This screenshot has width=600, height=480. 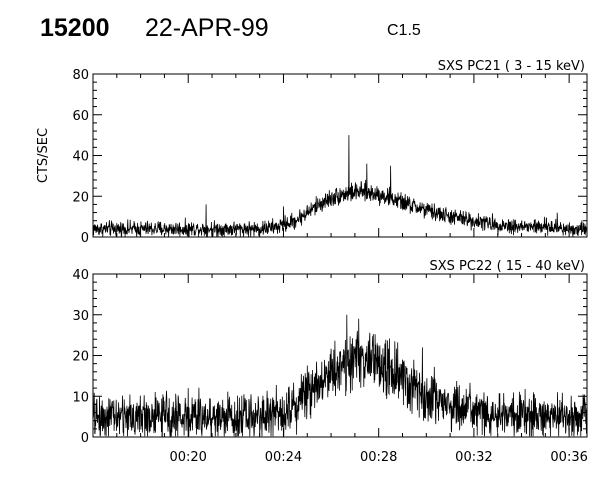 What do you see at coordinates (507, 266) in the screenshot?
I see `panel-title: SXS PC22 ( 15 - 40 keV)` at bounding box center [507, 266].